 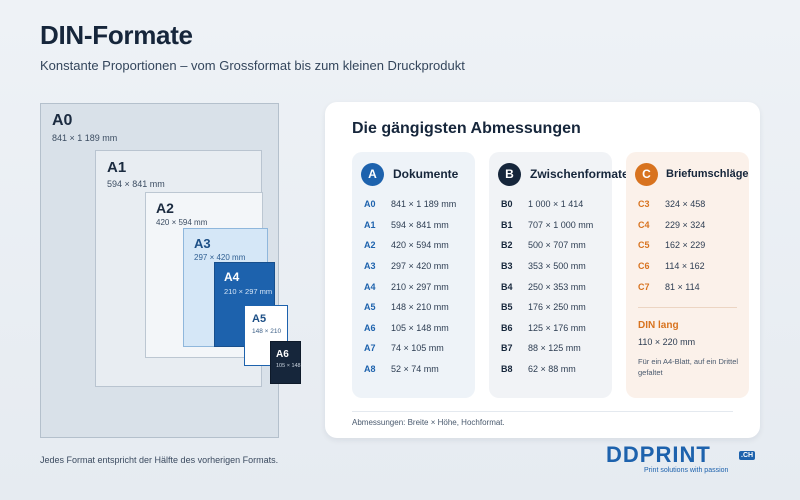 I want to click on sheet-a1-dim: 594 × 841 mm, so click(x=136, y=184).